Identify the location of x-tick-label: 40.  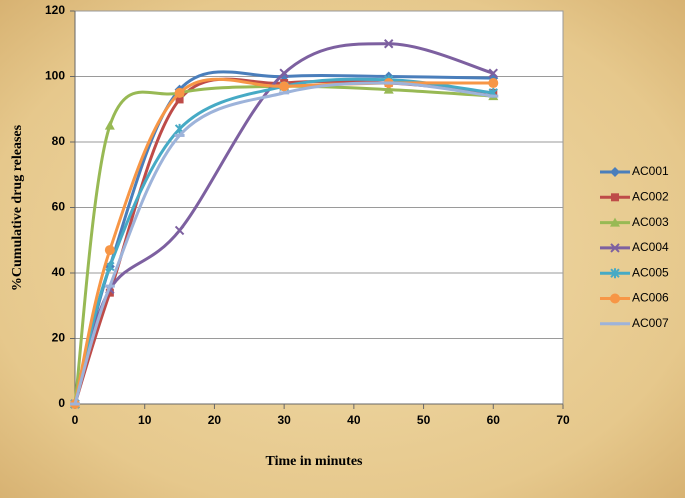
(354, 420).